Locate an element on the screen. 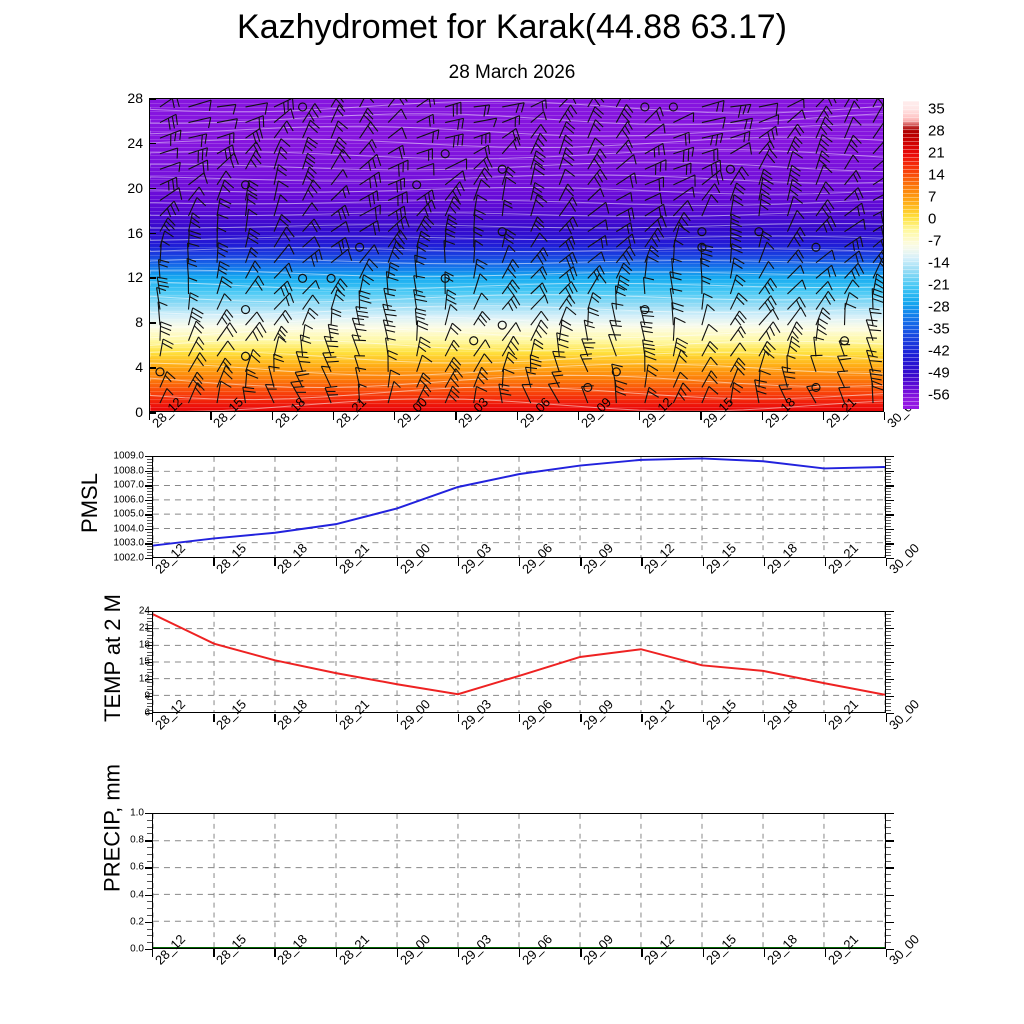 This screenshot has height=1024, width=1024. colorbar-tick-label: -42 is located at coordinates (939, 351).